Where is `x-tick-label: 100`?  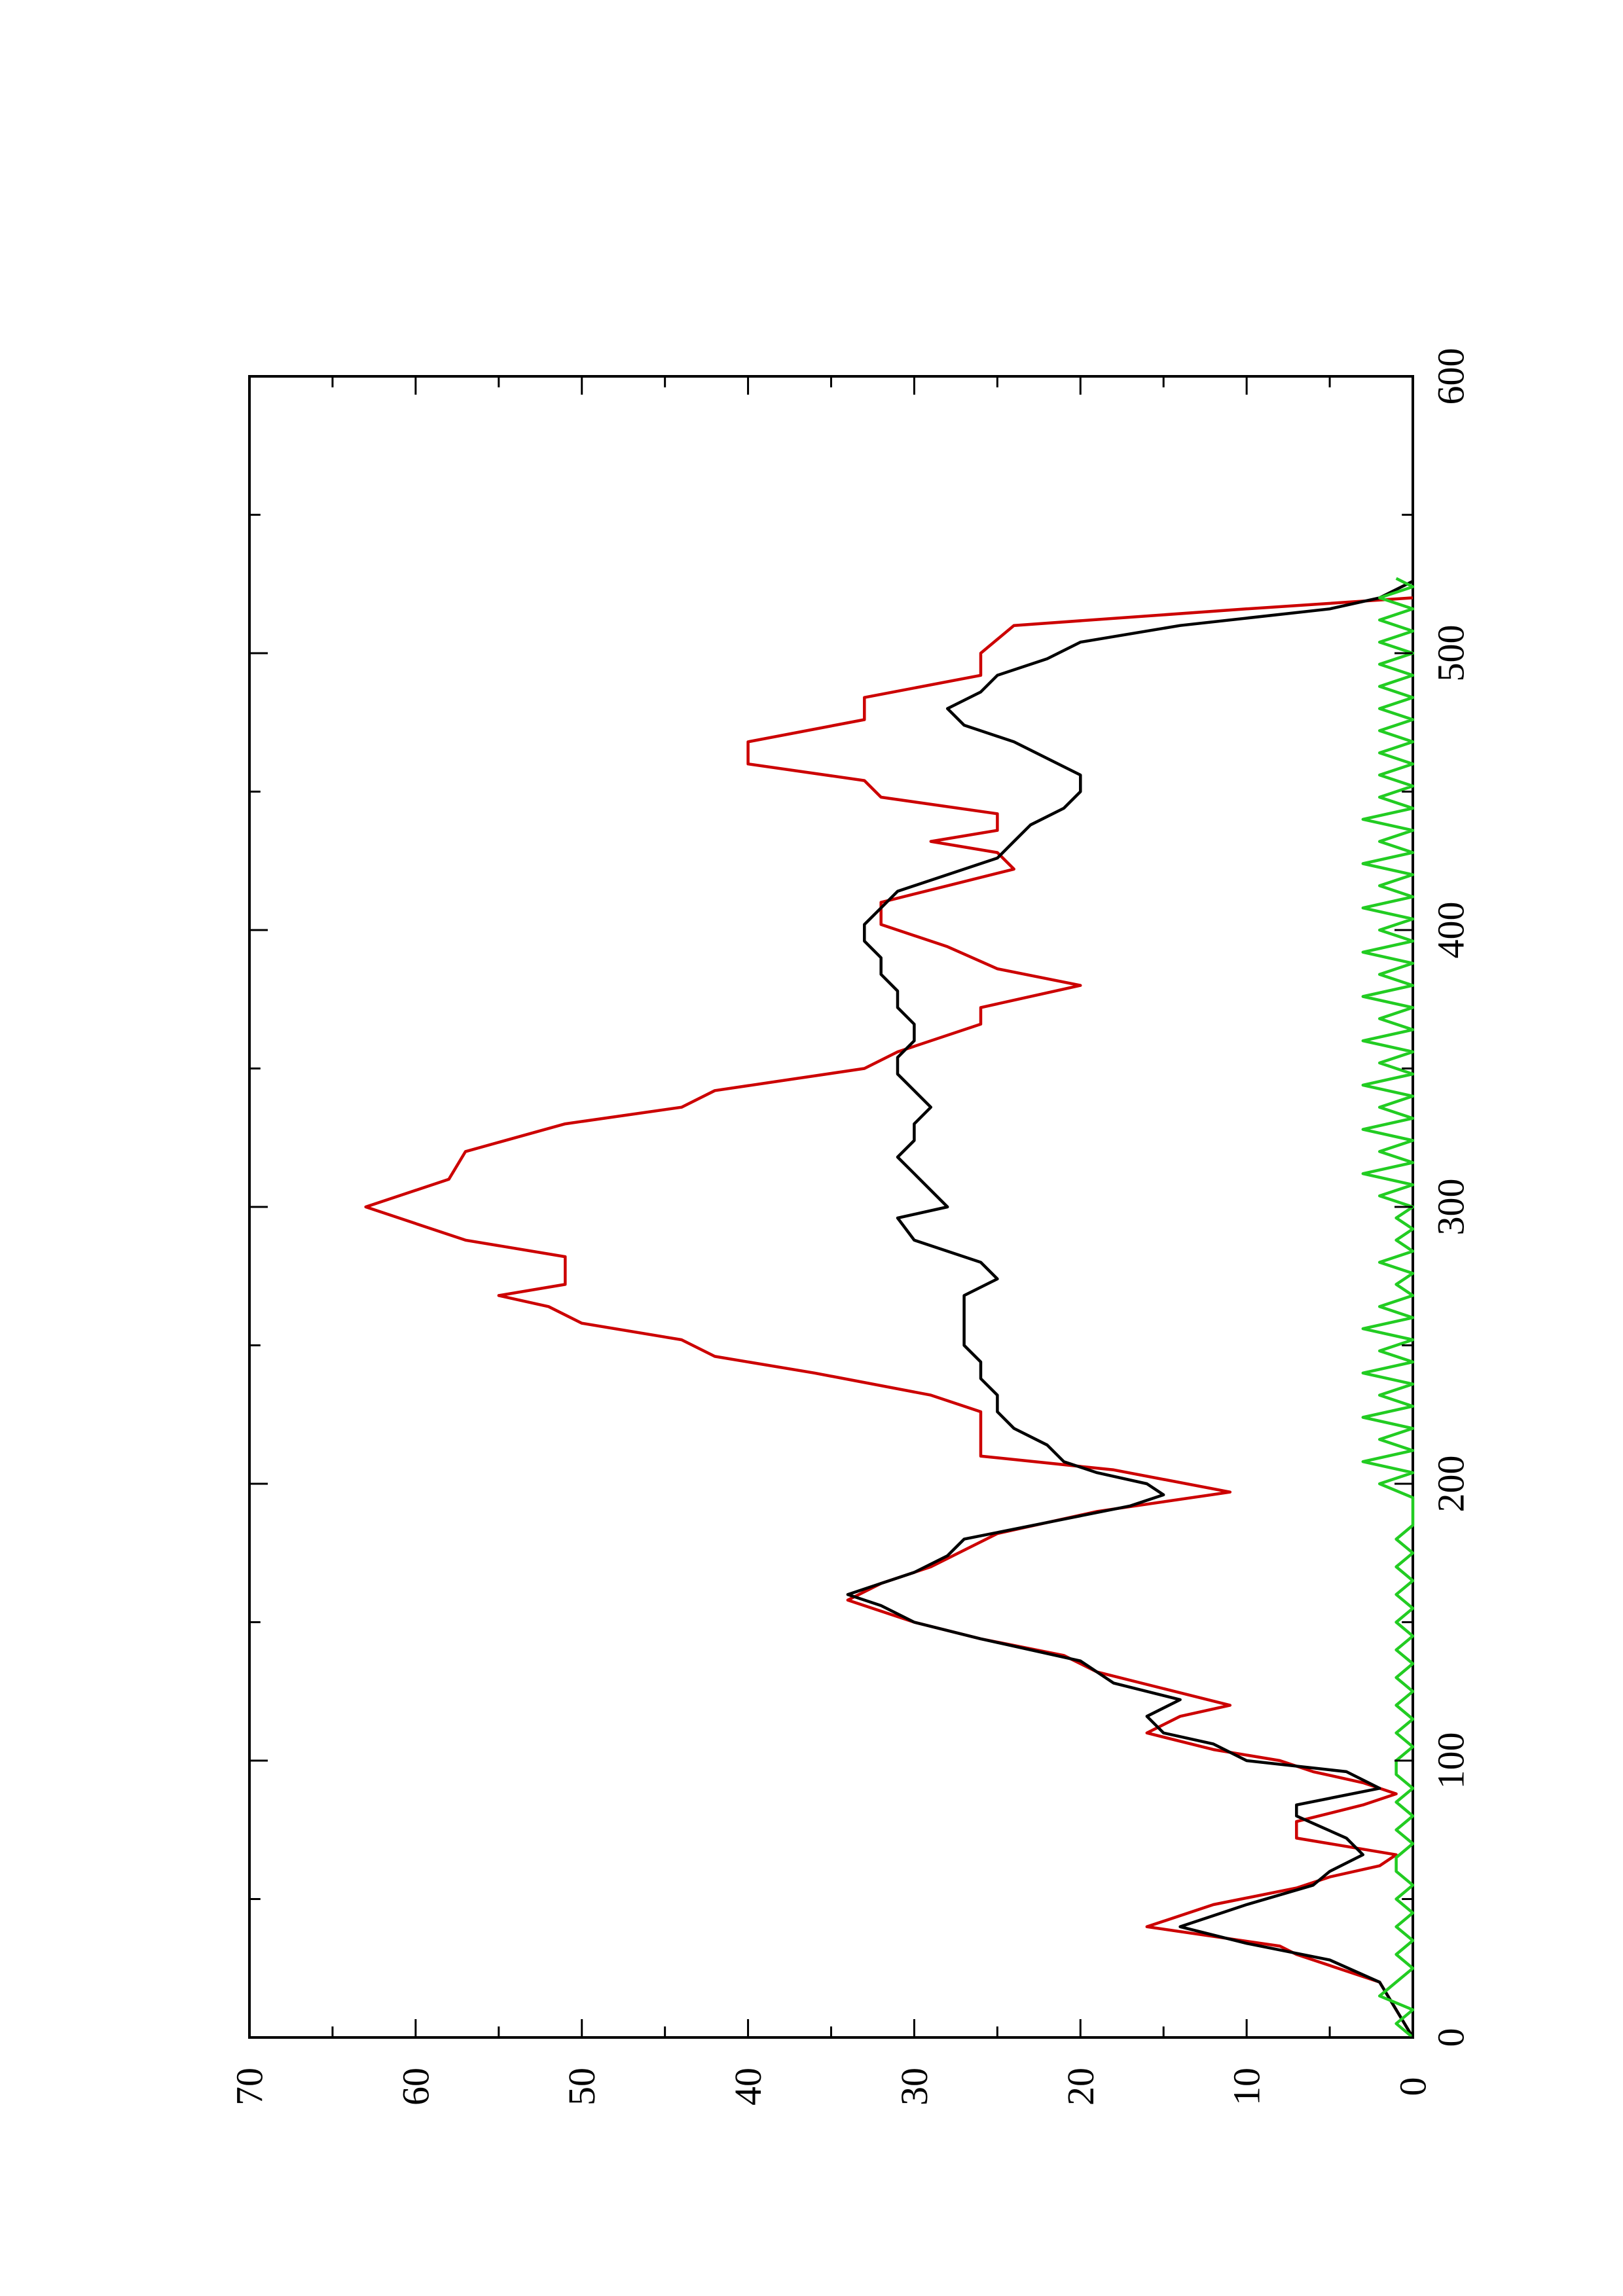 x-tick-label: 100 is located at coordinates (1451, 1760).